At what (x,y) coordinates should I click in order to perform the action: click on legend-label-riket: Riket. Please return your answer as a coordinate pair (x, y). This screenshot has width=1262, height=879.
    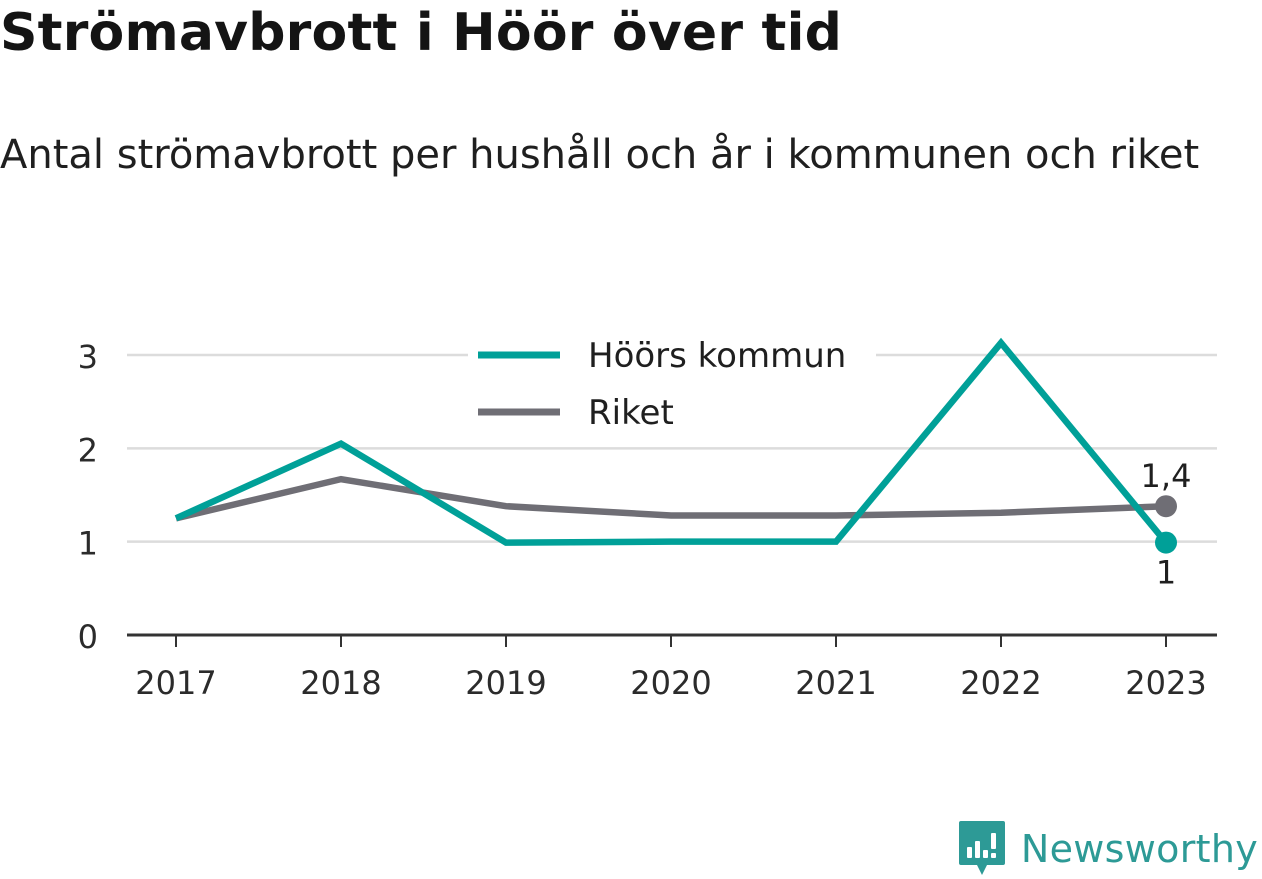
    Looking at the image, I should click on (631, 413).